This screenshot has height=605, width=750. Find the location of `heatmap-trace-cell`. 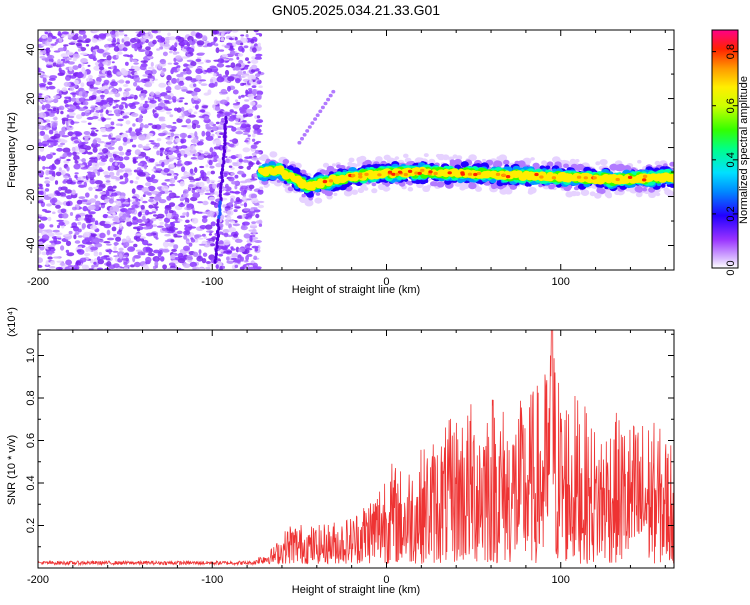

heatmap-trace-cell is located at coordinates (299, 142).